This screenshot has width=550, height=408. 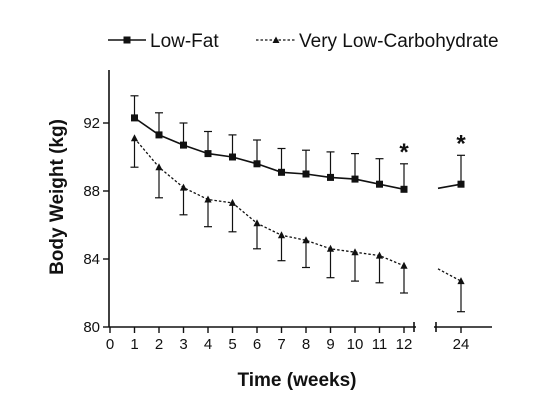 What do you see at coordinates (306, 344) in the screenshot?
I see `x-tick-label: 8` at bounding box center [306, 344].